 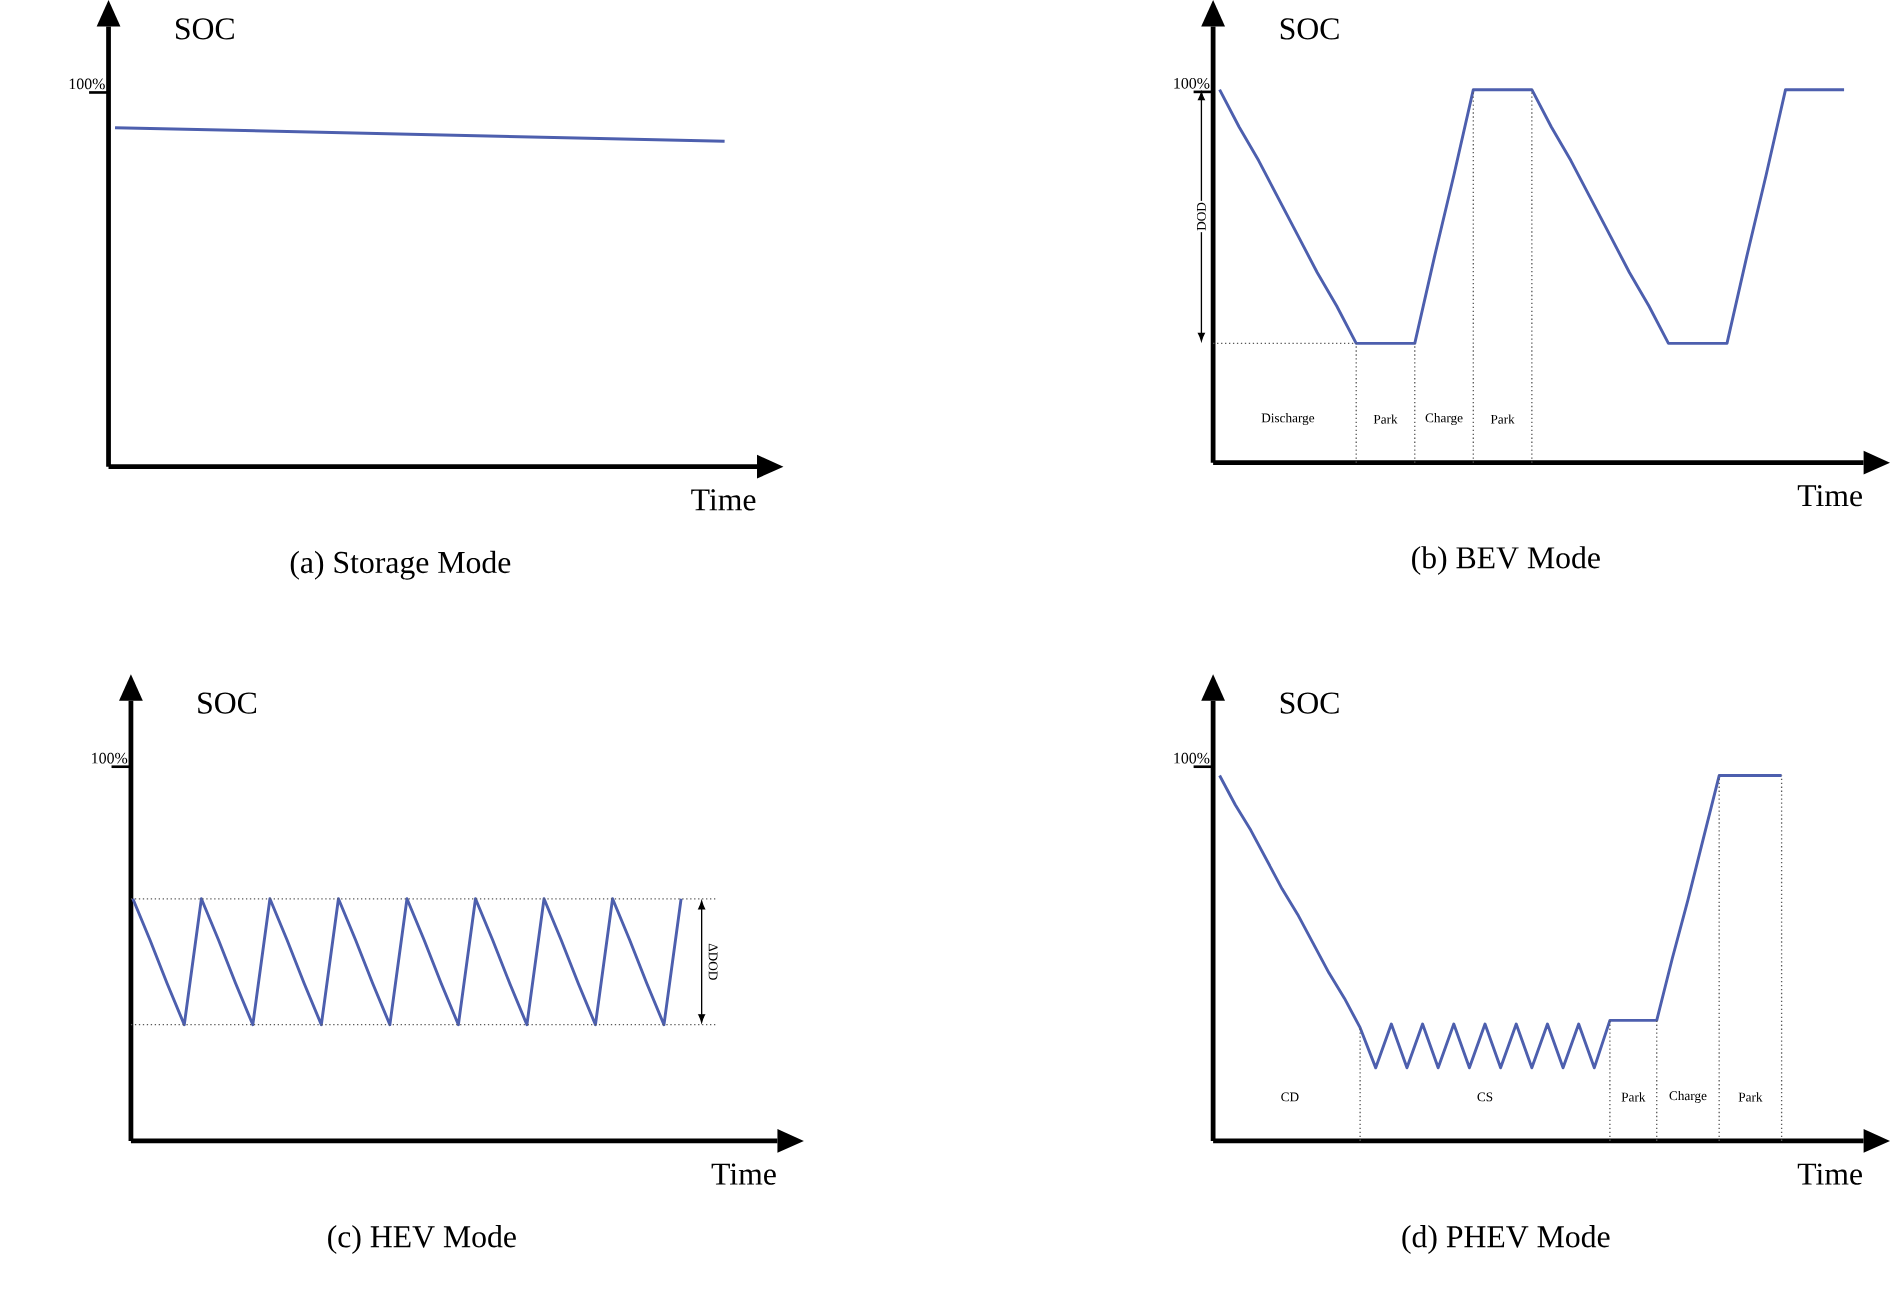 I want to click on text: (c) HEV Mode, so click(x=422, y=1240).